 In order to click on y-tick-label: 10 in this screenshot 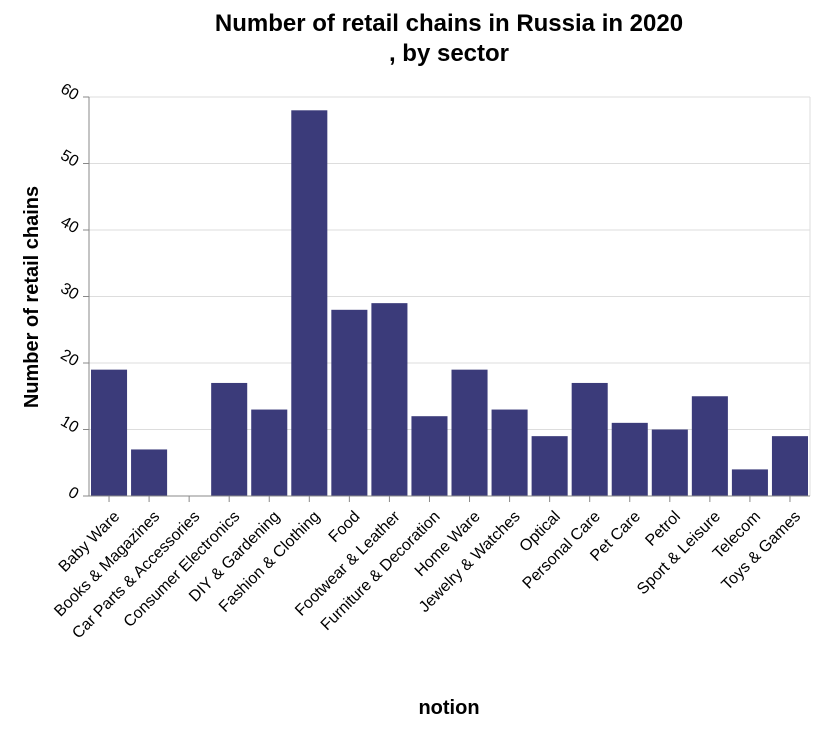, I will do `click(69, 425)`.